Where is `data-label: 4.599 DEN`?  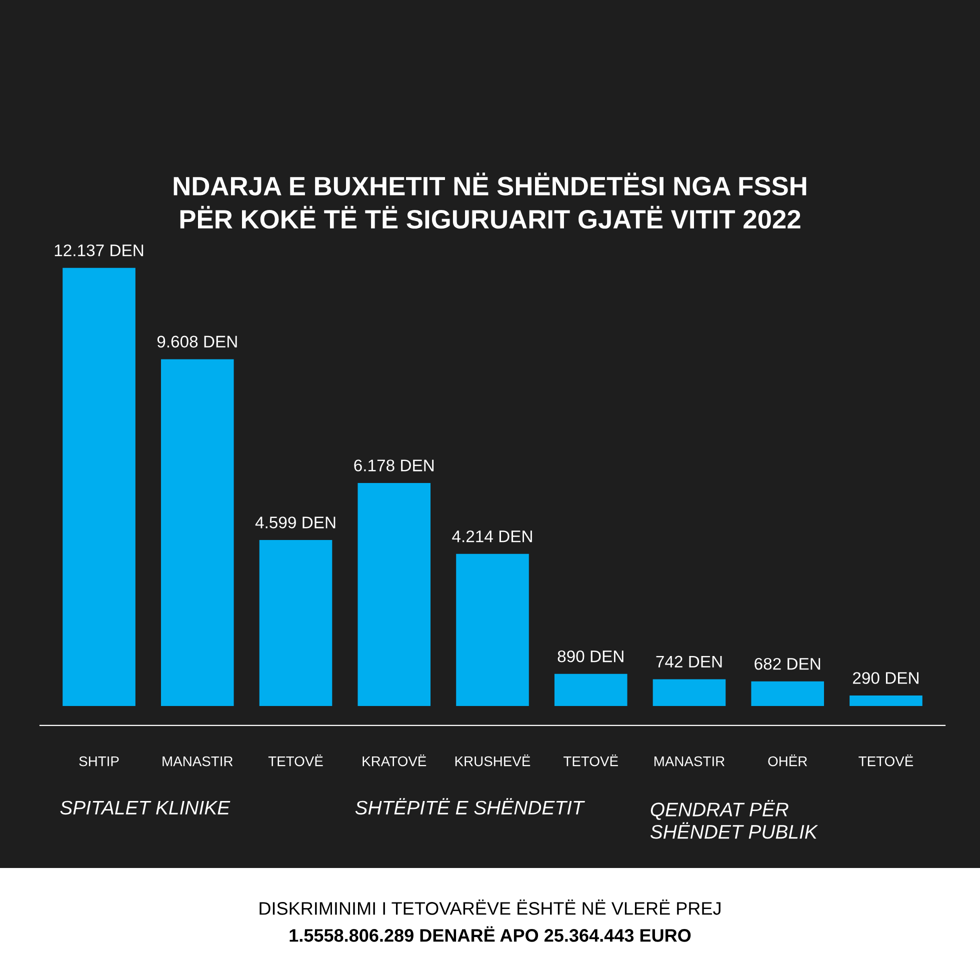
data-label: 4.599 DEN is located at coordinates (295, 522).